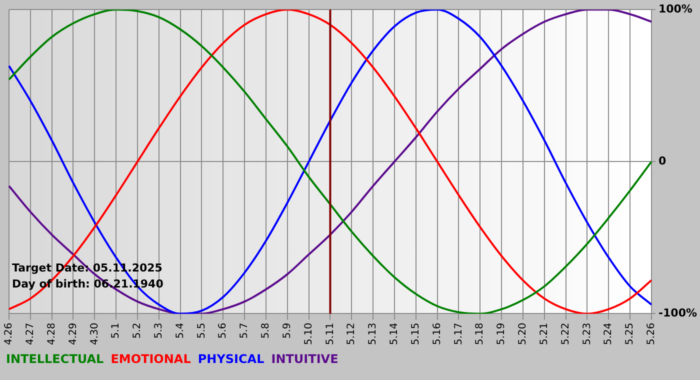 The image size is (700, 380). What do you see at coordinates (266, 330) in the screenshot?
I see `x-tick-label: 5.8` at bounding box center [266, 330].